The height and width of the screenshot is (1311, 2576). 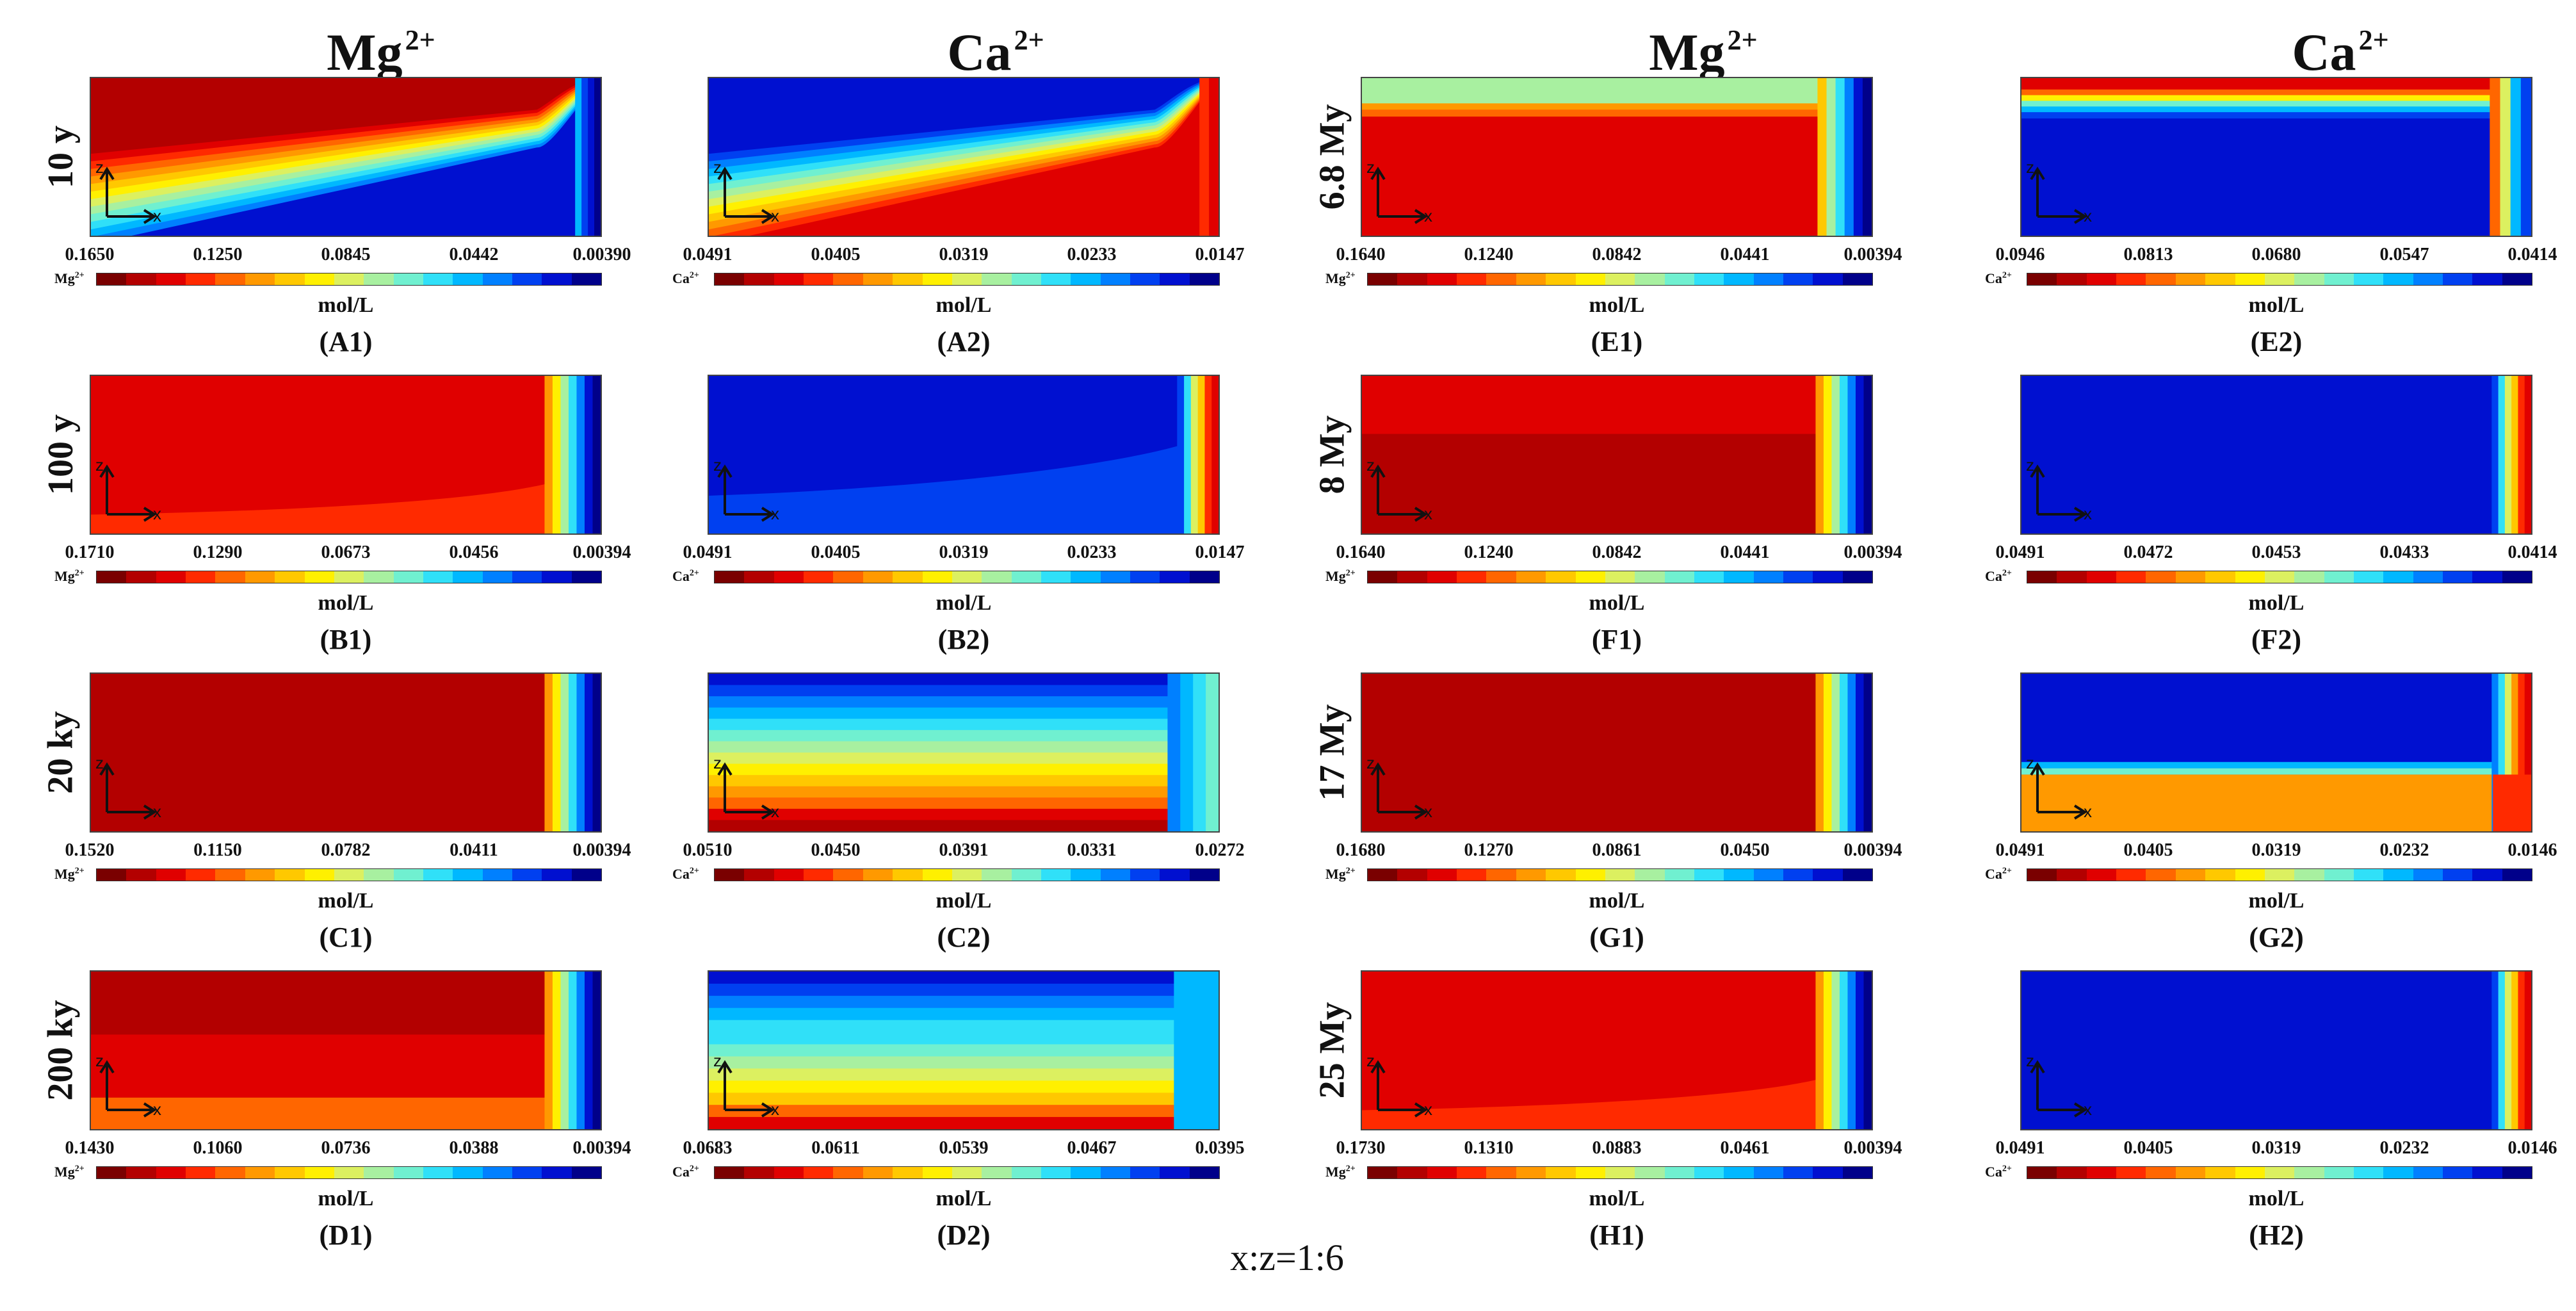 I want to click on colorbar-tick: 0.00390, so click(x=601, y=255).